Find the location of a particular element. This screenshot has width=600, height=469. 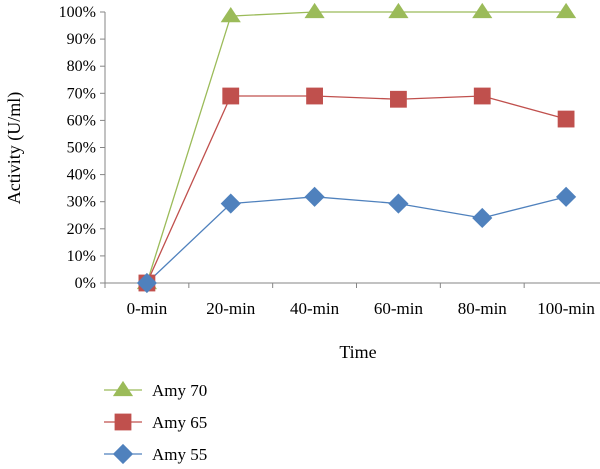

y-axis-label: Activity (U/ml) is located at coordinates (14, 148).